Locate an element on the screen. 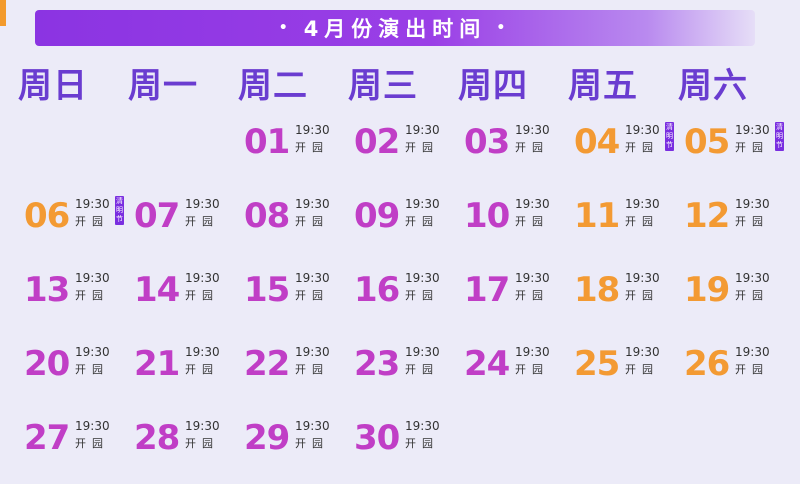  day-number: 25 is located at coordinates (597, 364).